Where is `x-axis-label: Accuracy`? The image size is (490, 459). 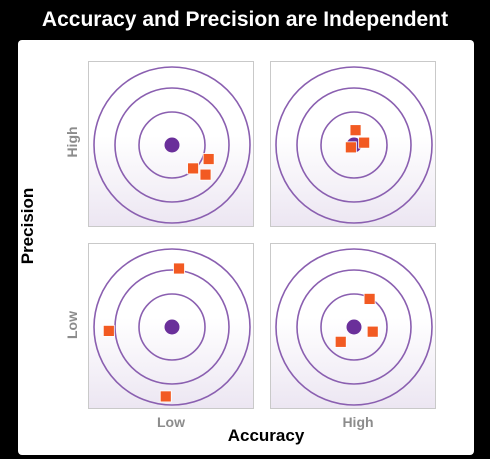
x-axis-label: Accuracy is located at coordinates (266, 435).